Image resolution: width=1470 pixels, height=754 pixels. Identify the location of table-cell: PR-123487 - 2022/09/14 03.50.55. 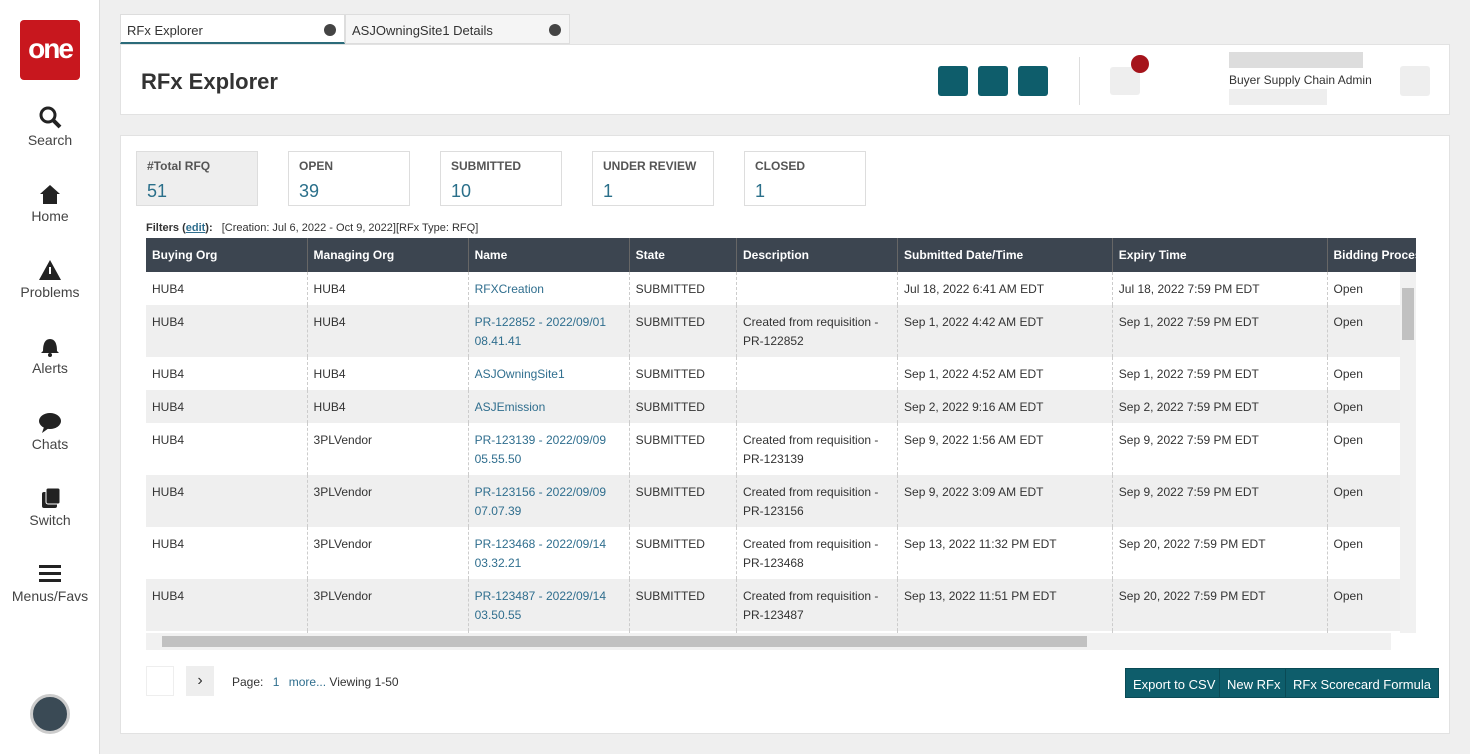
(549, 605).